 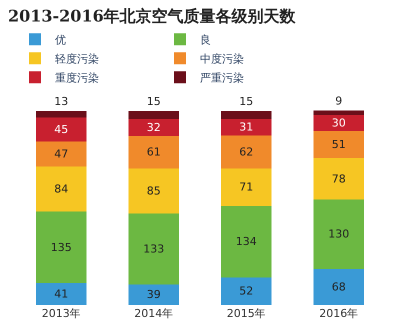 I want to click on data-label: 134, so click(x=246, y=241).